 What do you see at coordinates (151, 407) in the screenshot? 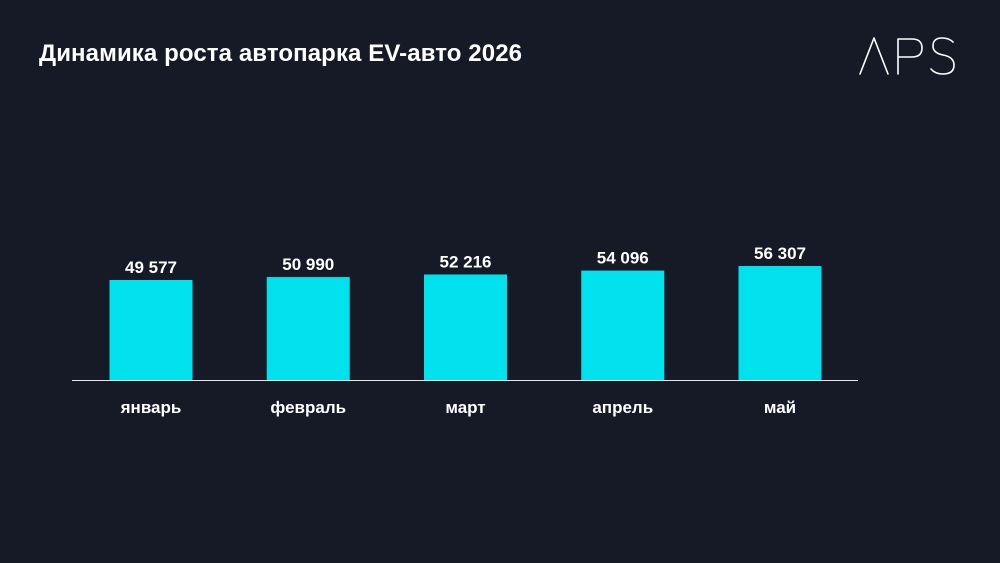
I see `category-label-0: январь` at bounding box center [151, 407].